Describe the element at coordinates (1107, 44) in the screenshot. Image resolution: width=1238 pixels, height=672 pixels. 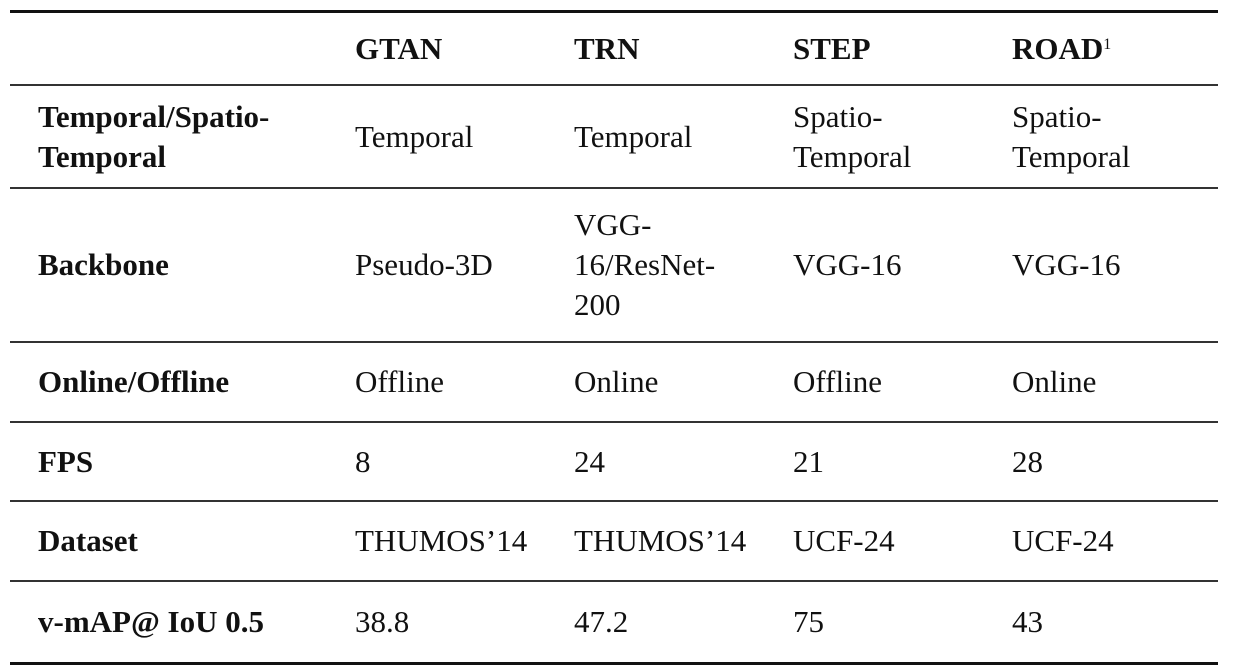
I see `footnote-marker: 1` at that location.